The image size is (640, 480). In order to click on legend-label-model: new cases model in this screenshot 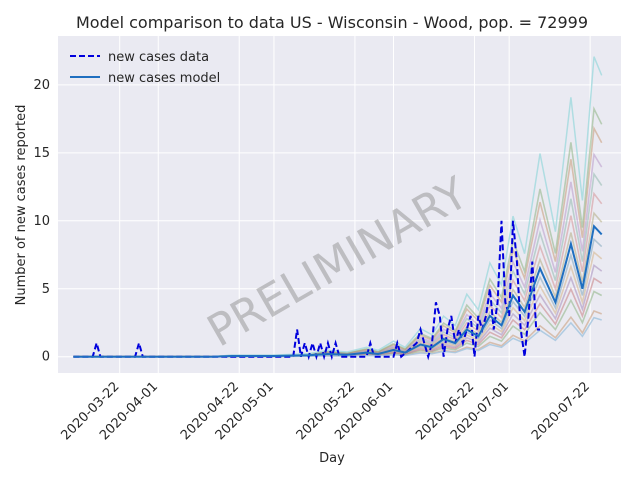, I will do `click(164, 78)`.